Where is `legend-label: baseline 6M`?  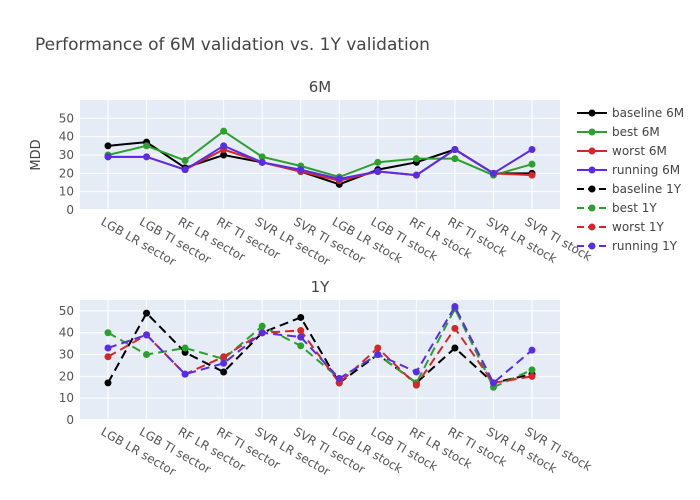 legend-label: baseline 6M is located at coordinates (648, 113).